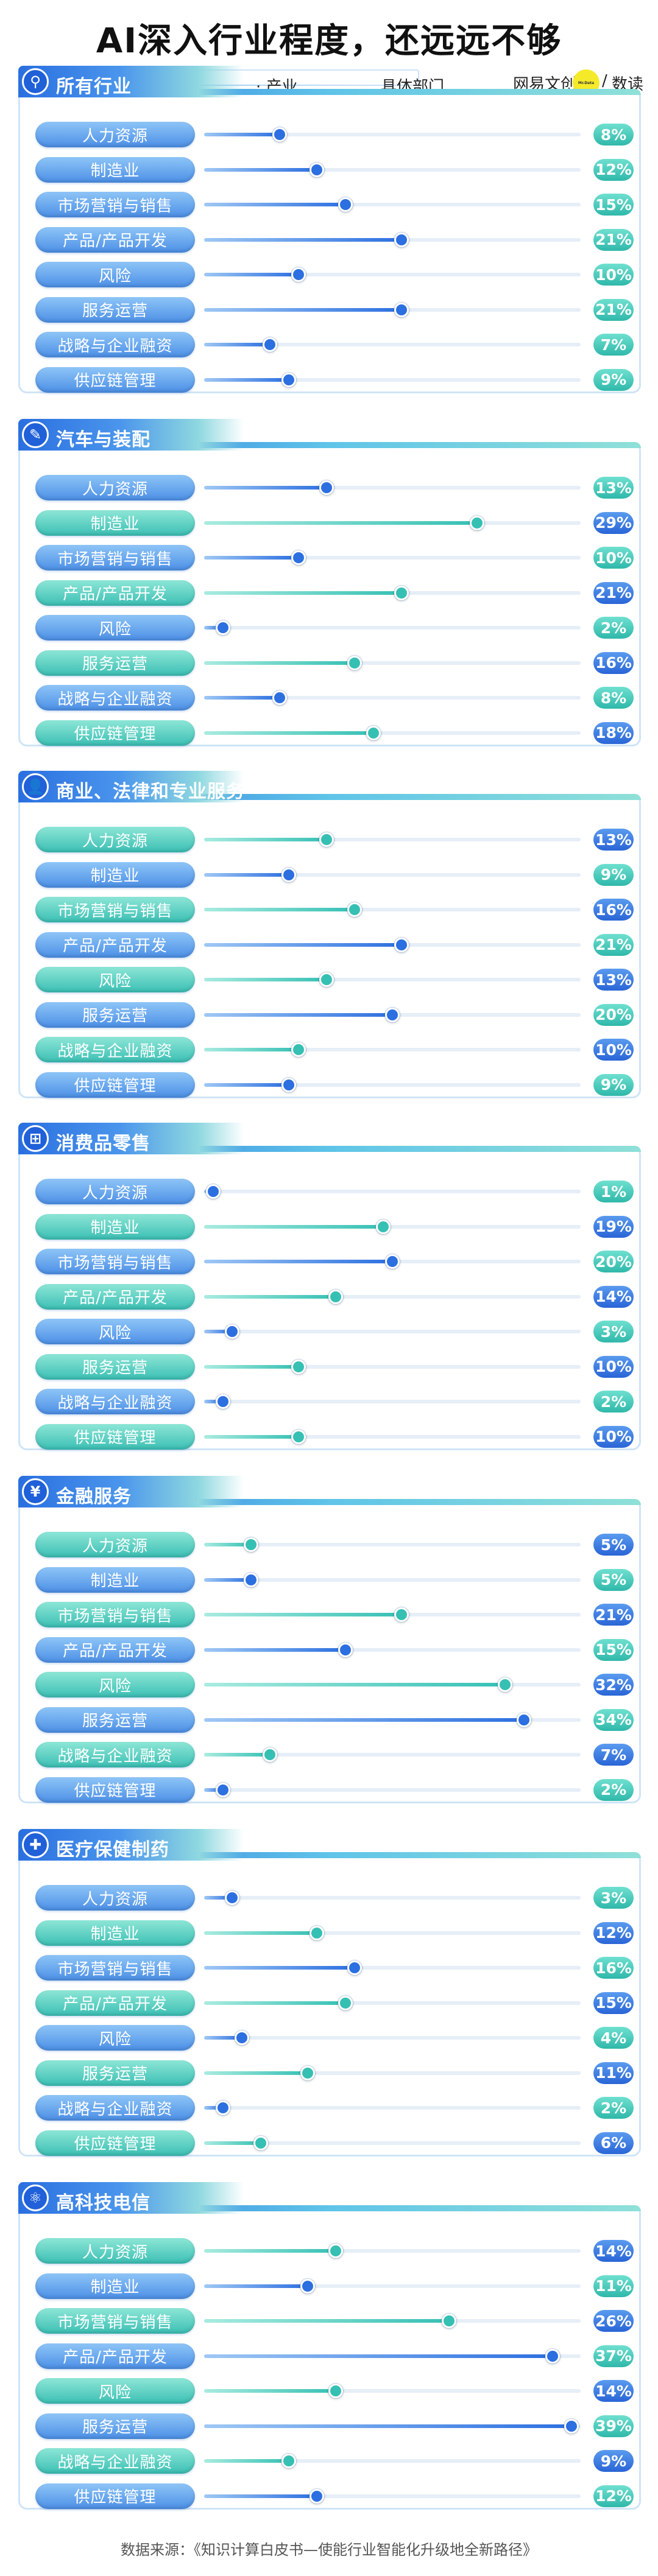 Image resolution: width=658 pixels, height=2576 pixels. I want to click on bar-row: 市场营销与销售 15%, so click(327, 204).